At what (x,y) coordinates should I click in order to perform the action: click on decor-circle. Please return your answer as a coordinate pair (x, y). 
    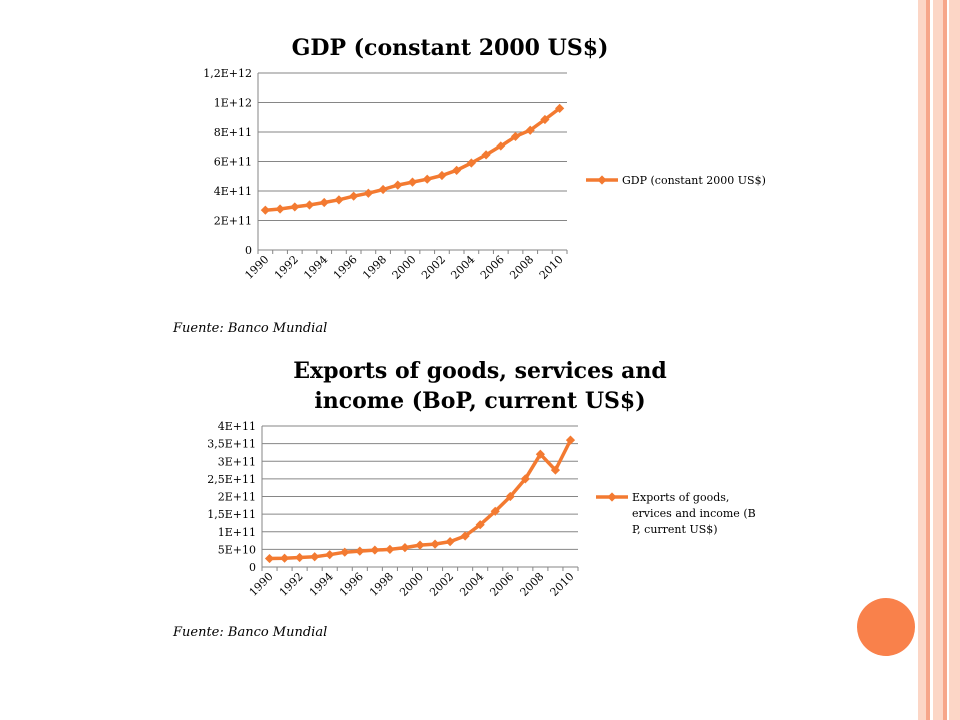
    Looking at the image, I should click on (886, 627).